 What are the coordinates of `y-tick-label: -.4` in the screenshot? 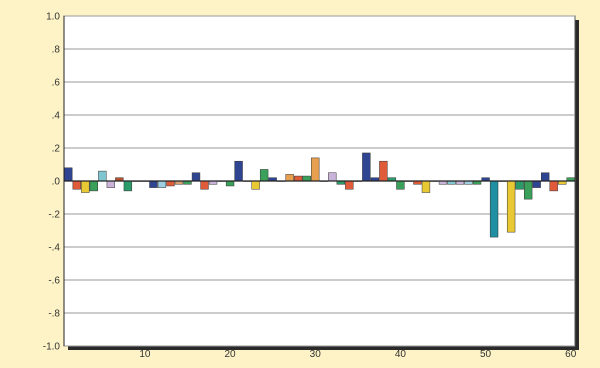 It's located at (54, 248).